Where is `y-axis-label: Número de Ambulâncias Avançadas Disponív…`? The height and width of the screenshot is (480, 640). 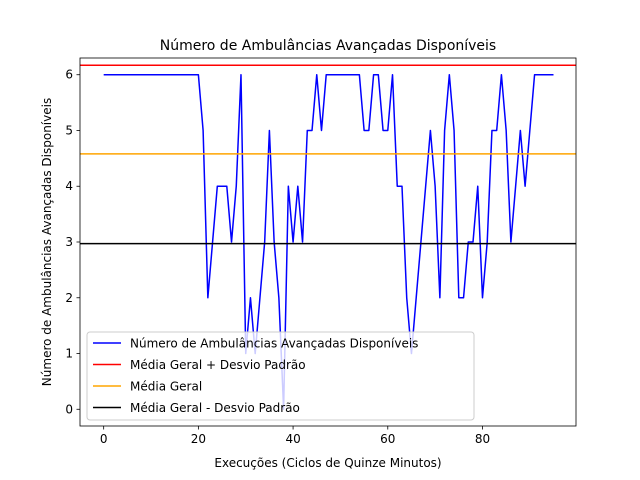
y-axis-label: Número de Ambulâncias Avançadas Disponív… is located at coordinates (47, 242).